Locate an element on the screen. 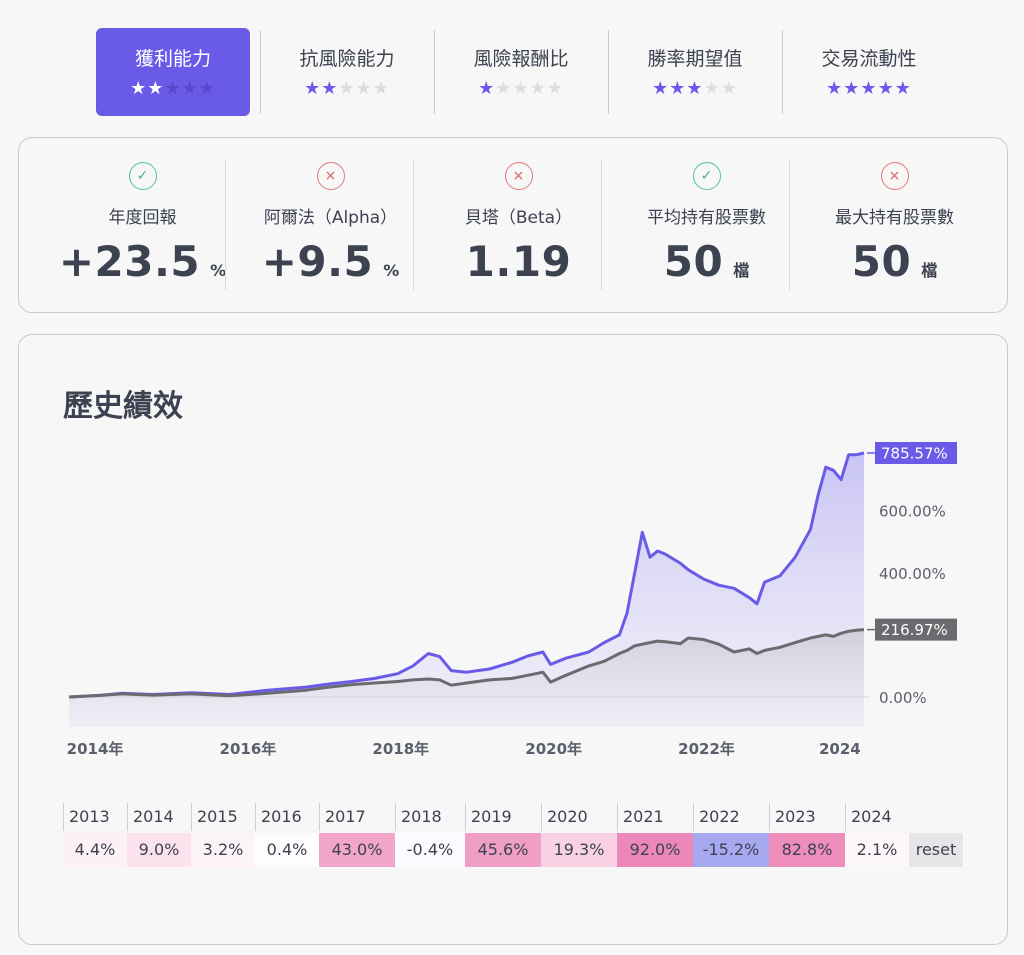 This screenshot has width=1024, height=955. year-label: 2020 is located at coordinates (567, 816).